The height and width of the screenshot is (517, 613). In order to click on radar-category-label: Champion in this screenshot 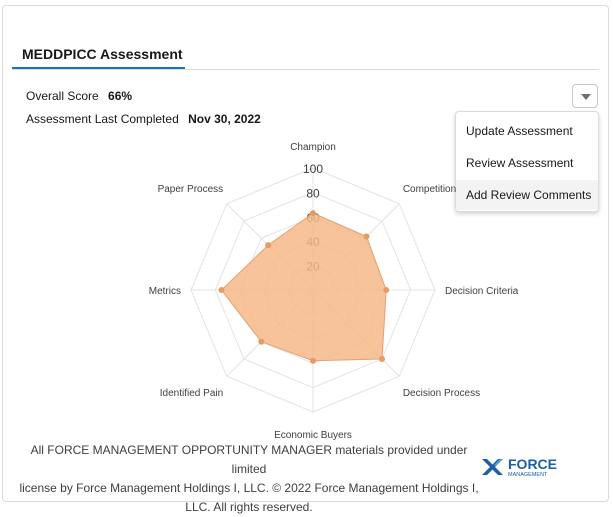, I will do `click(313, 147)`.